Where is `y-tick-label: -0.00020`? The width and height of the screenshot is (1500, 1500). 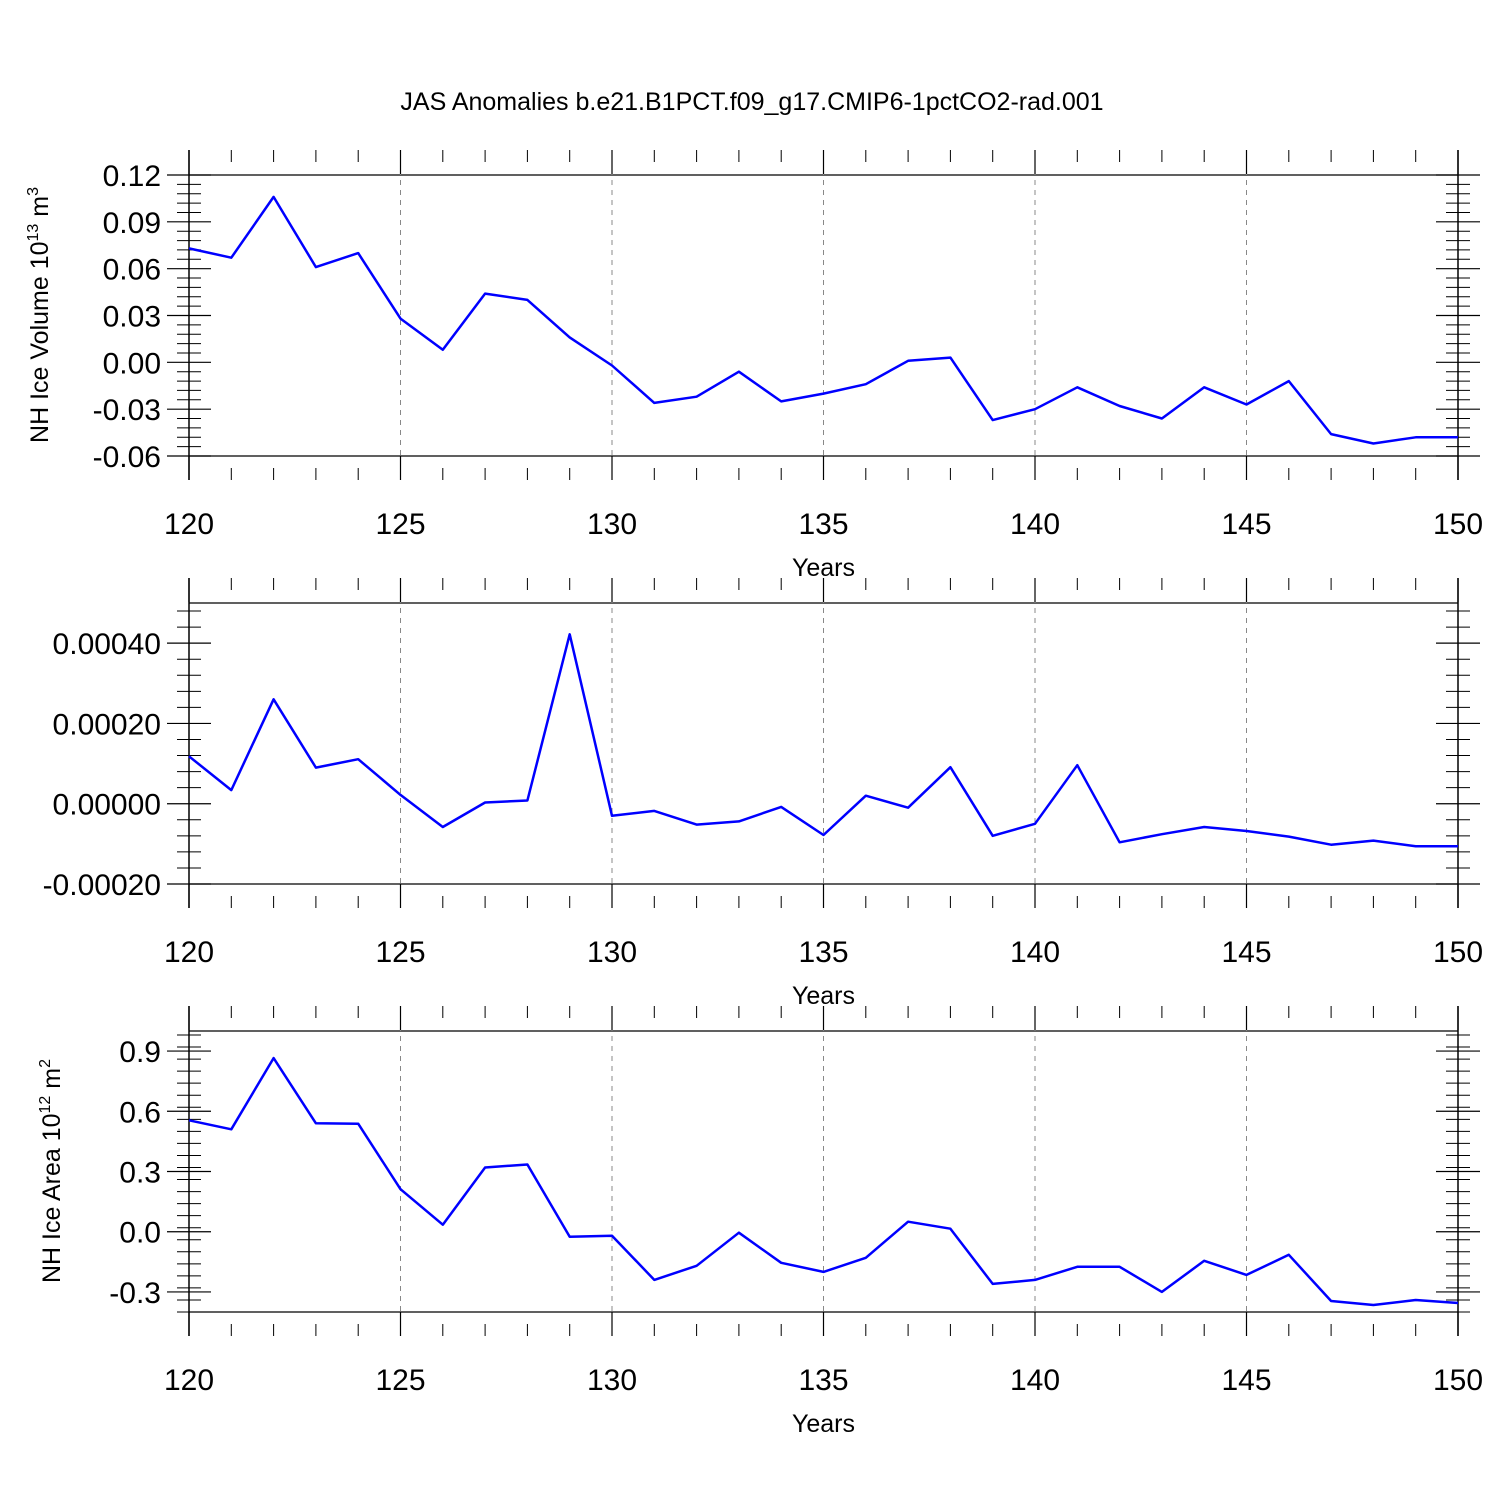
y-tick-label: -0.00020 is located at coordinates (102, 885).